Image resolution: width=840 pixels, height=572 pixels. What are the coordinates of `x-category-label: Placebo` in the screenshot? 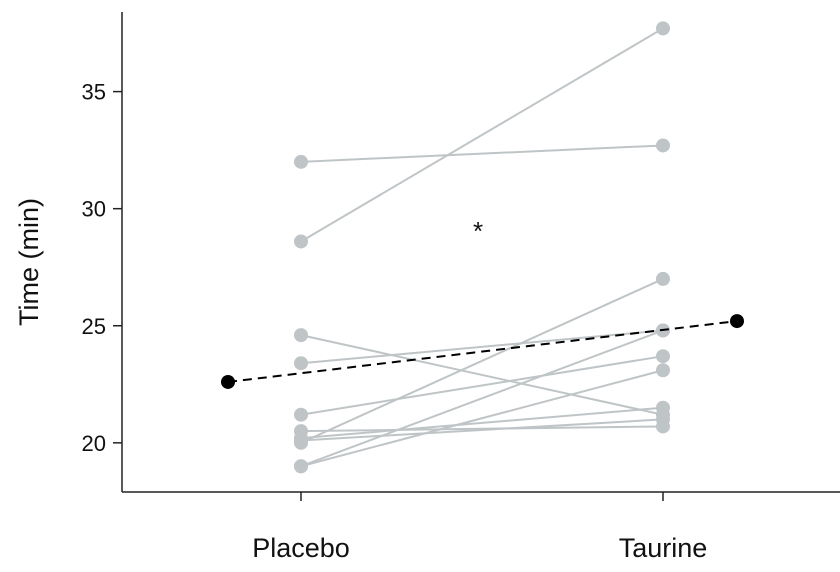 It's located at (301, 548).